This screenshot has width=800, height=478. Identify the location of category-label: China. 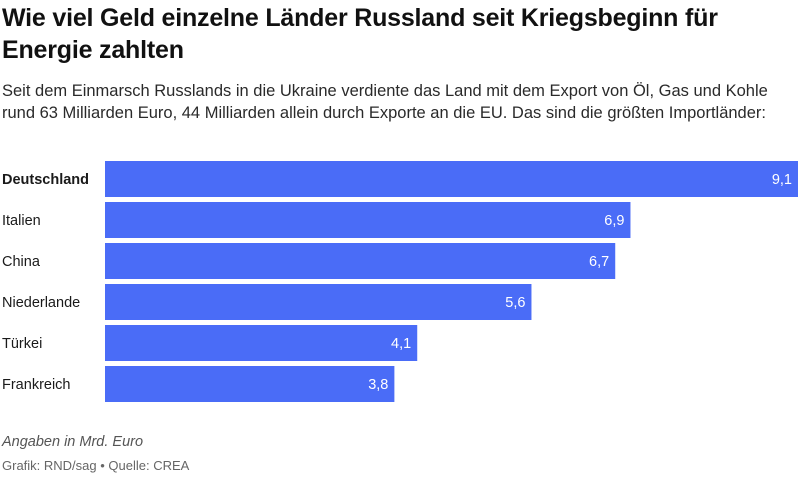
(21, 262).